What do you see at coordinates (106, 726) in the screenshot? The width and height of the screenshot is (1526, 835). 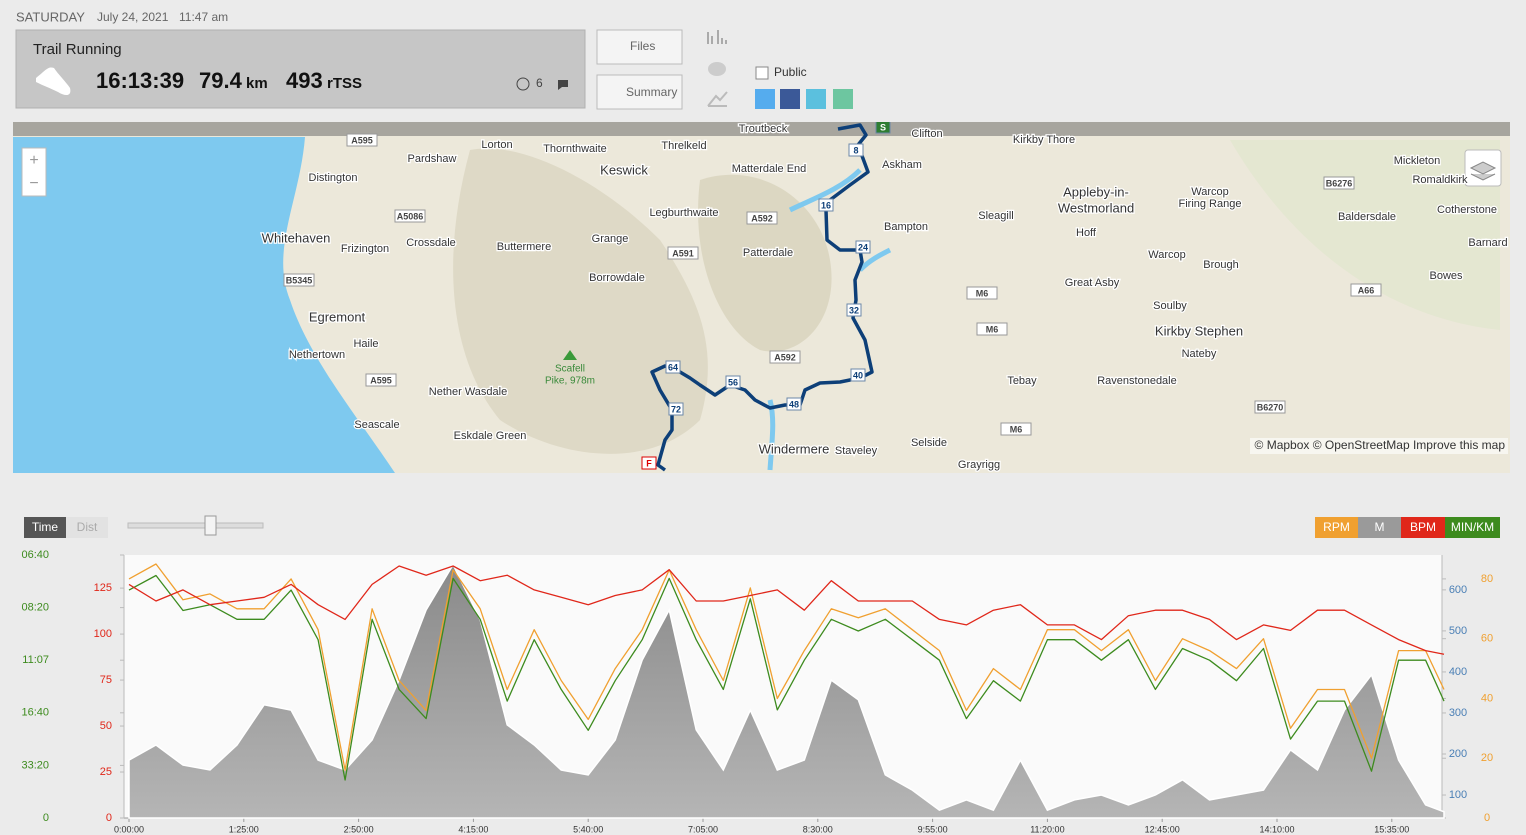 I see `y-tick-label: 50` at bounding box center [106, 726].